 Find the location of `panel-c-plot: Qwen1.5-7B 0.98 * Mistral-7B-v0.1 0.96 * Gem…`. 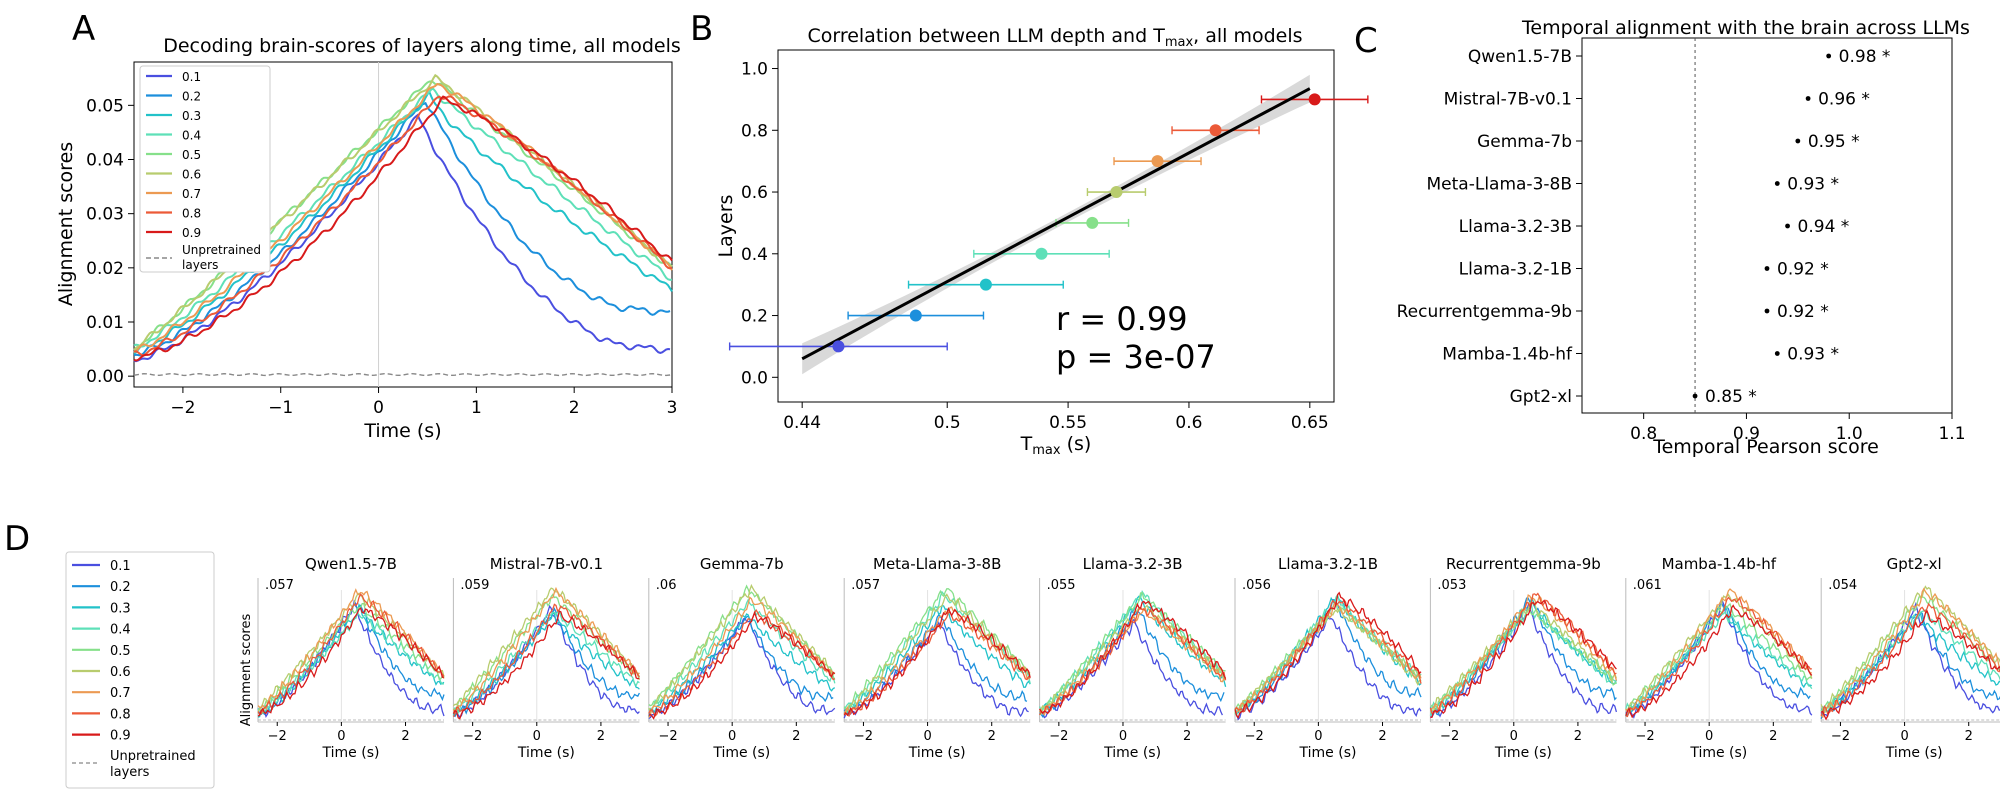

panel-c-plot: Qwen1.5-7B 0.98 * Mistral-7B-v0.1 0.96 * Gem… is located at coordinates (1681, 241).